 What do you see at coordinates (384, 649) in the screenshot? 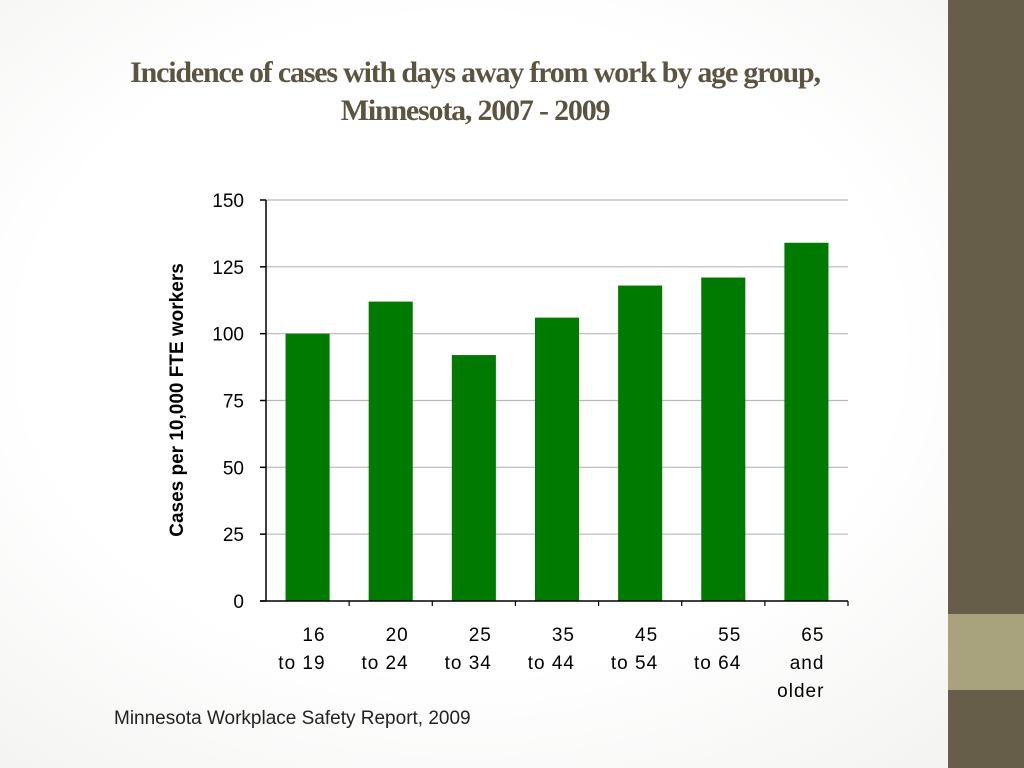
I see `x-tick-label: 20 to 24` at bounding box center [384, 649].